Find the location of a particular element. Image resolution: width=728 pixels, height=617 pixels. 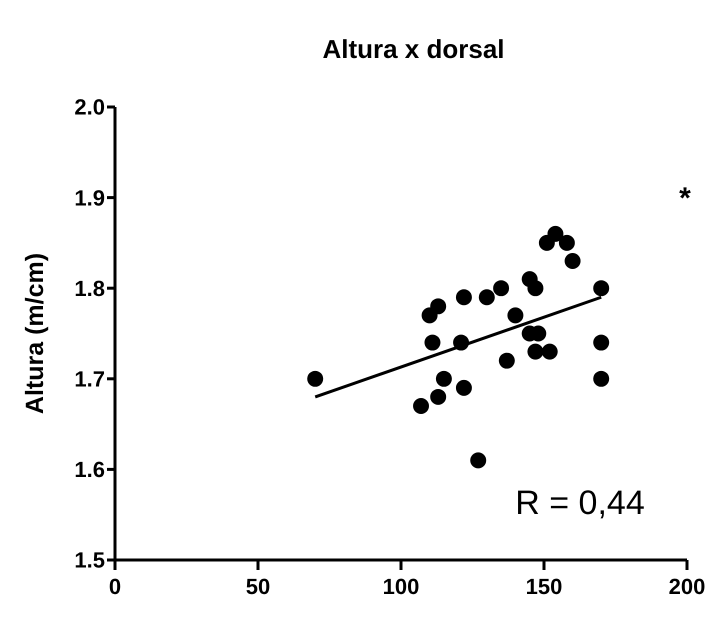

y-tick-label: 1.8 is located at coordinates (89, 288).